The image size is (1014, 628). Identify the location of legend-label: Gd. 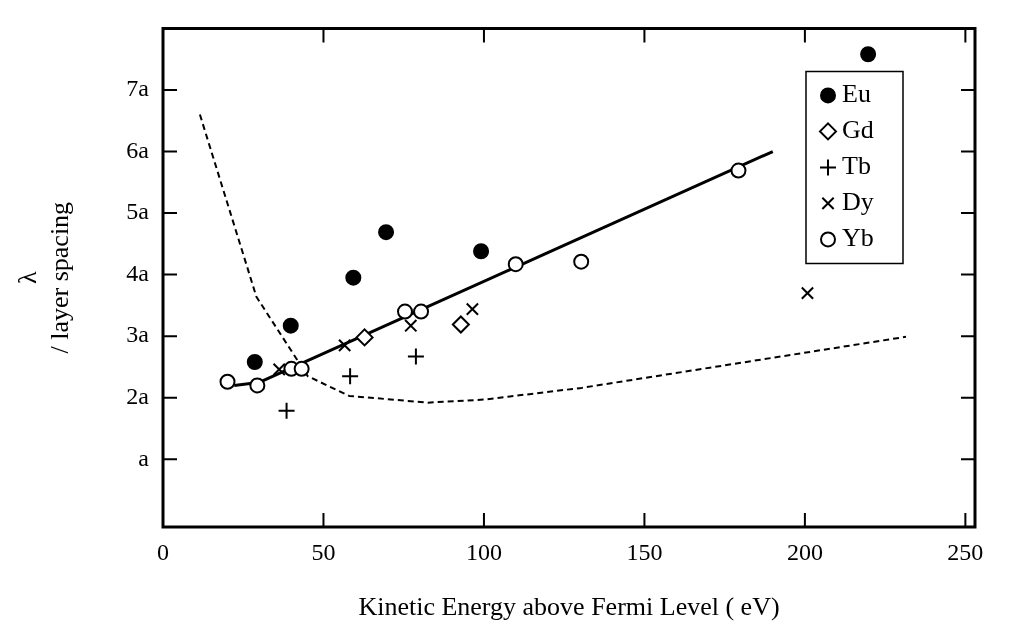
(858, 130).